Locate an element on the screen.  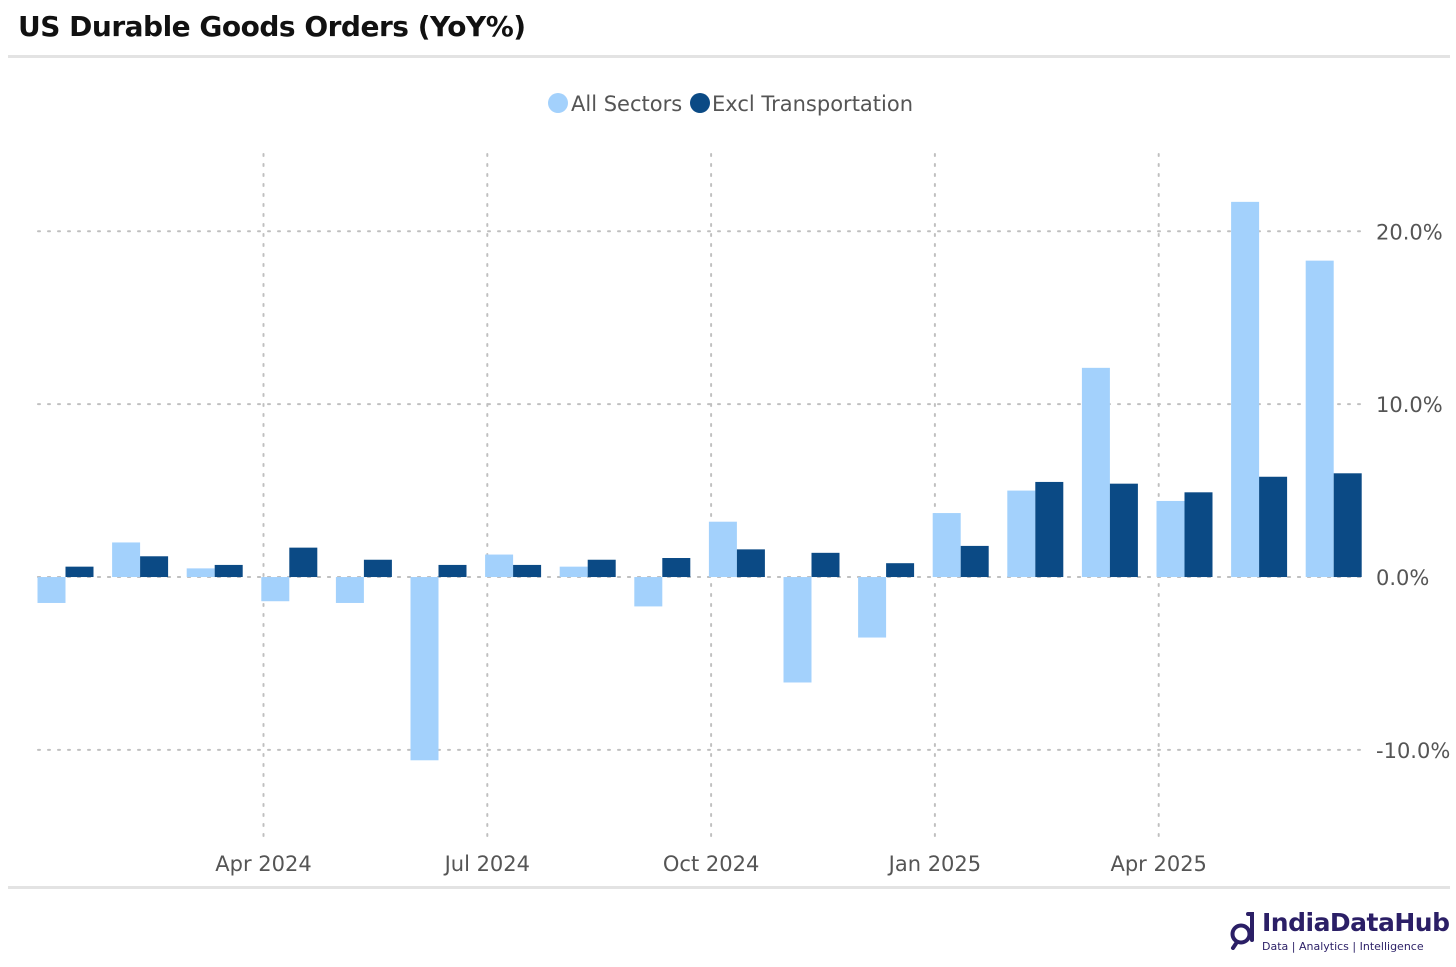
legend-label-all-sectors: All Sectors is located at coordinates (626, 104).